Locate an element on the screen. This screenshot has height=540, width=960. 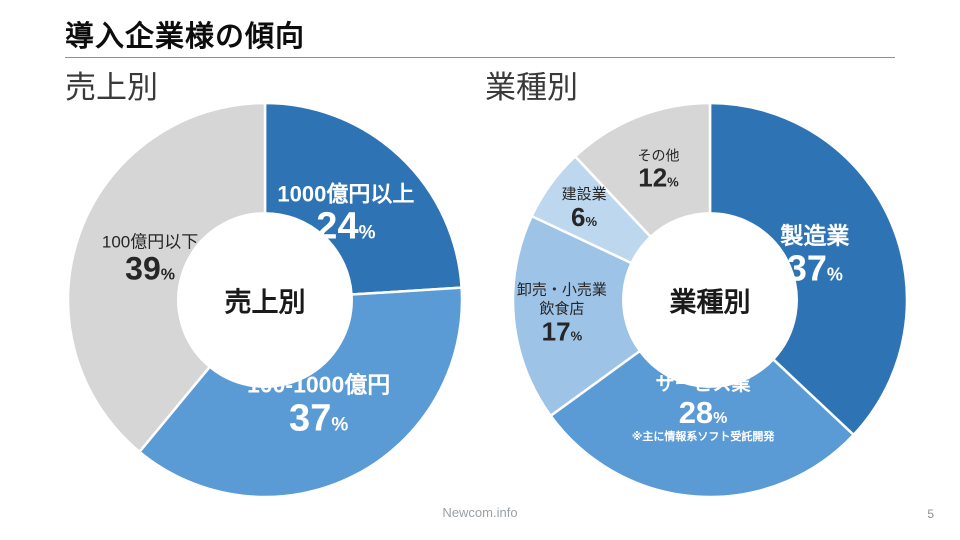
title-underline is located at coordinates (480, 57).